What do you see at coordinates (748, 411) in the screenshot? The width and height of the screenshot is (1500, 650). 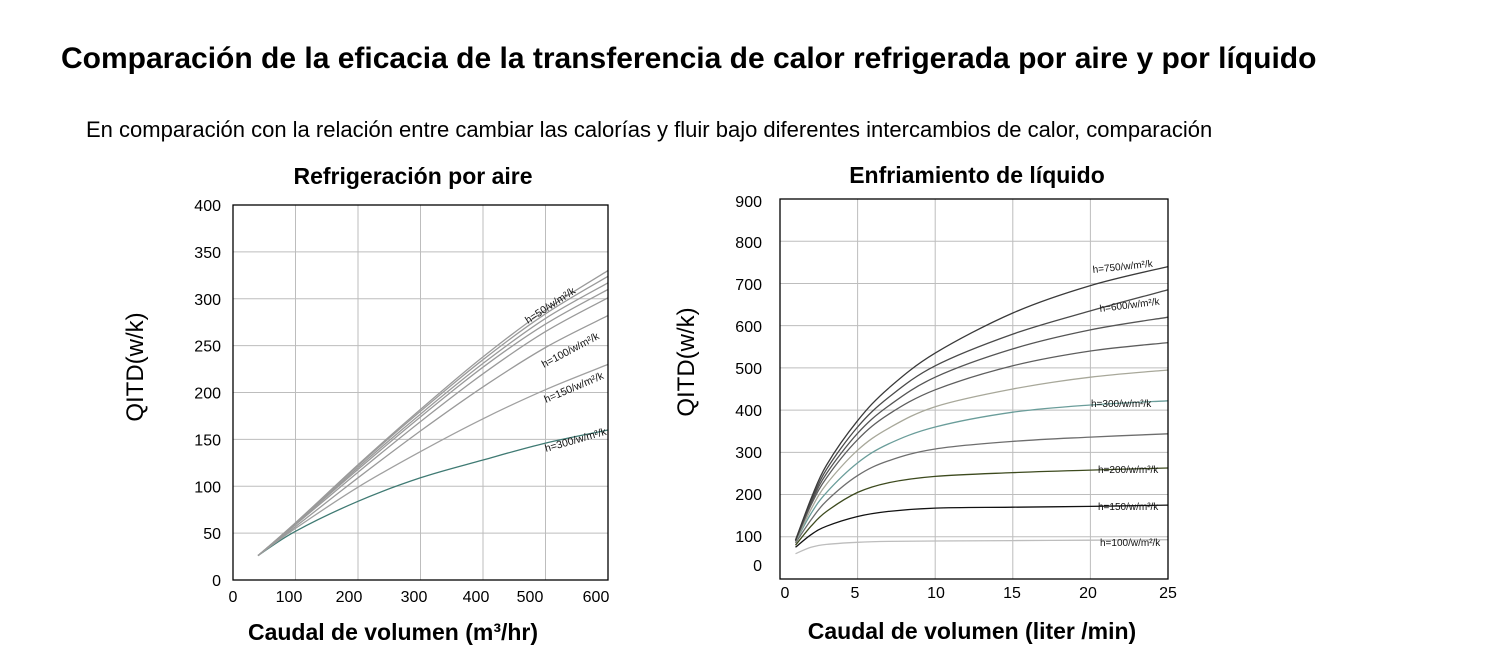 I see `liquid-y-tick-label: 400` at bounding box center [748, 411].